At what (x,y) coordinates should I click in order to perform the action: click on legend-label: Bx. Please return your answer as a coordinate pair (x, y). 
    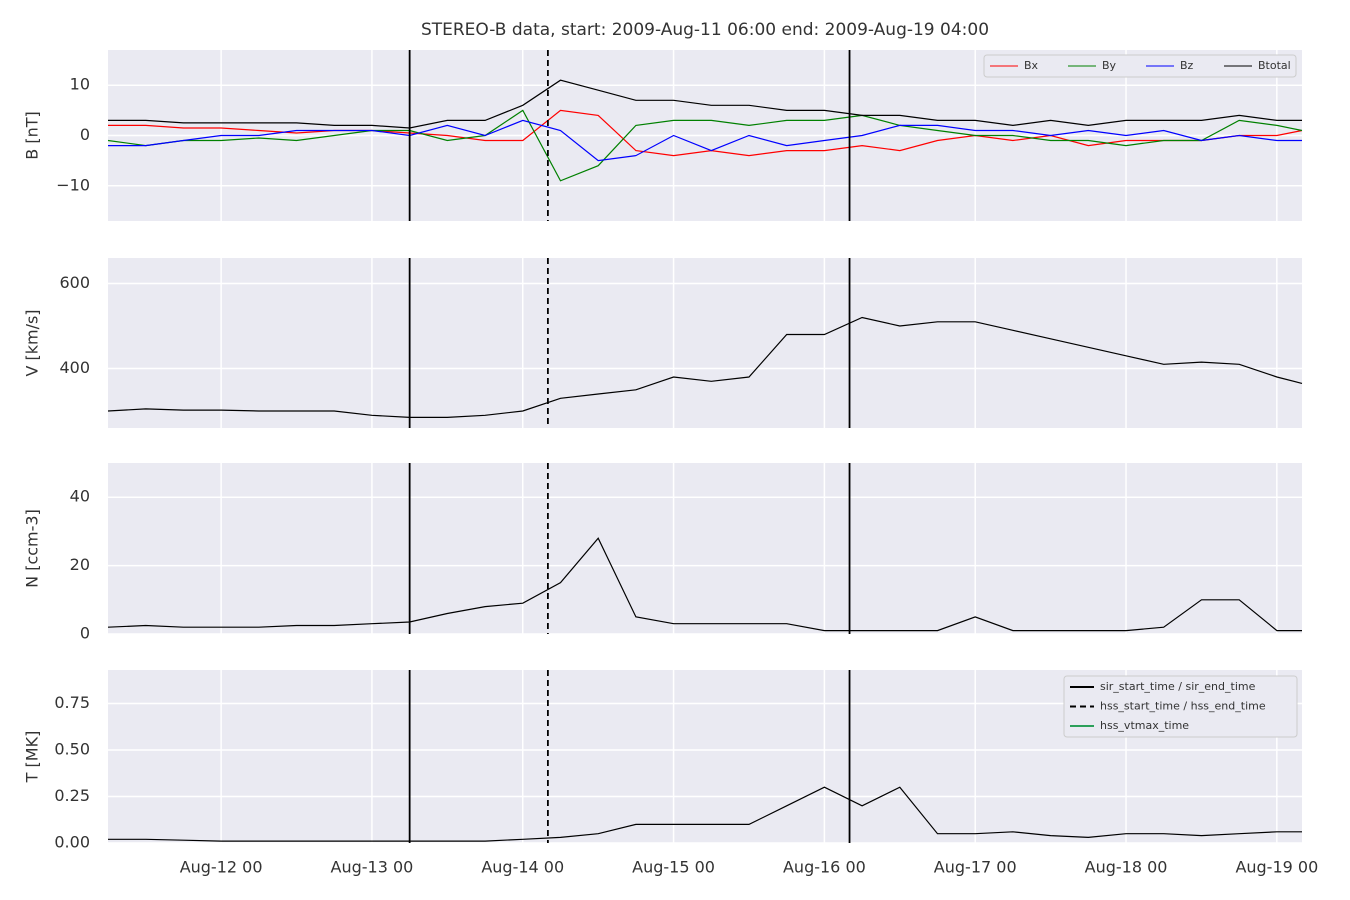
    Looking at the image, I should click on (1031, 65).